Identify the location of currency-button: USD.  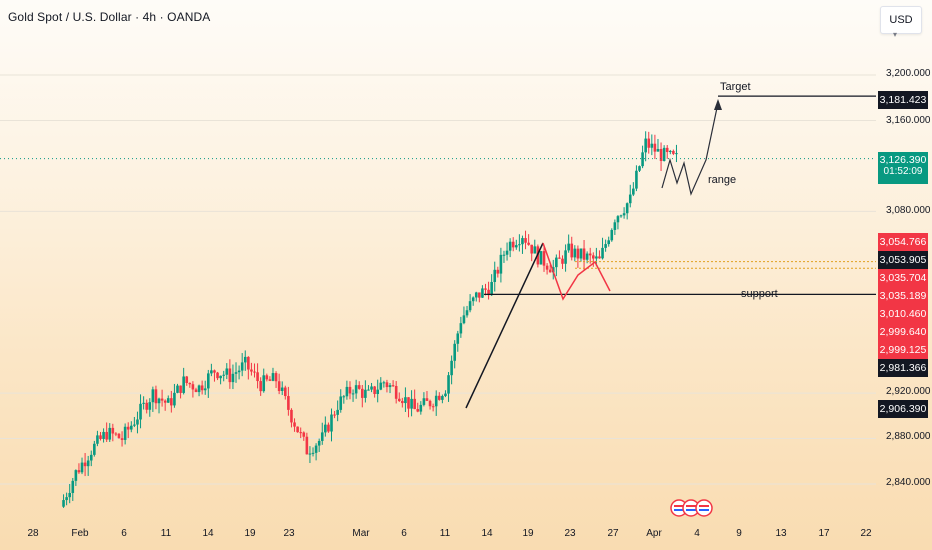
(901, 20).